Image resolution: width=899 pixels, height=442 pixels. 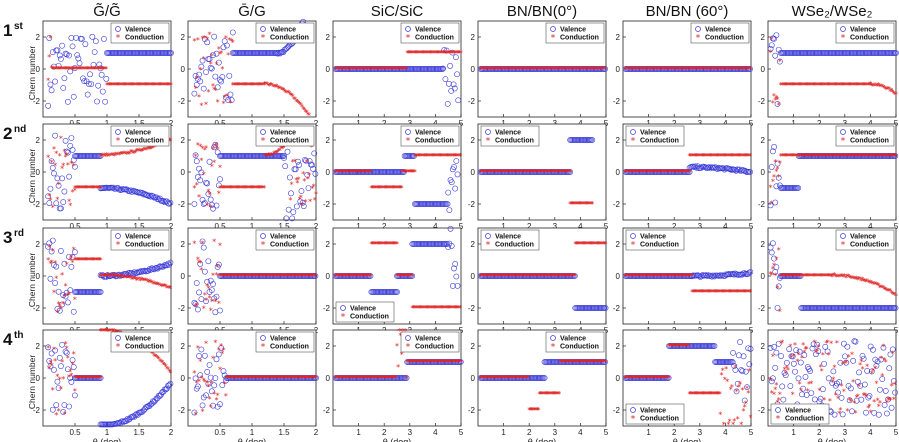 I want to click on legend-valence-marker, so click(x=263, y=29).